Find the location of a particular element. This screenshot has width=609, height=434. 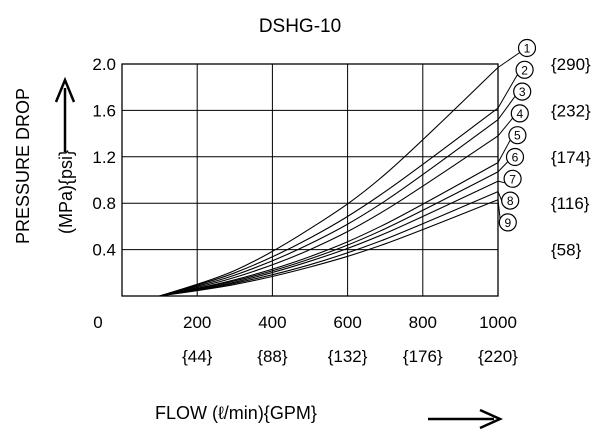

y-tick-label: 1.6 is located at coordinates (104, 110).